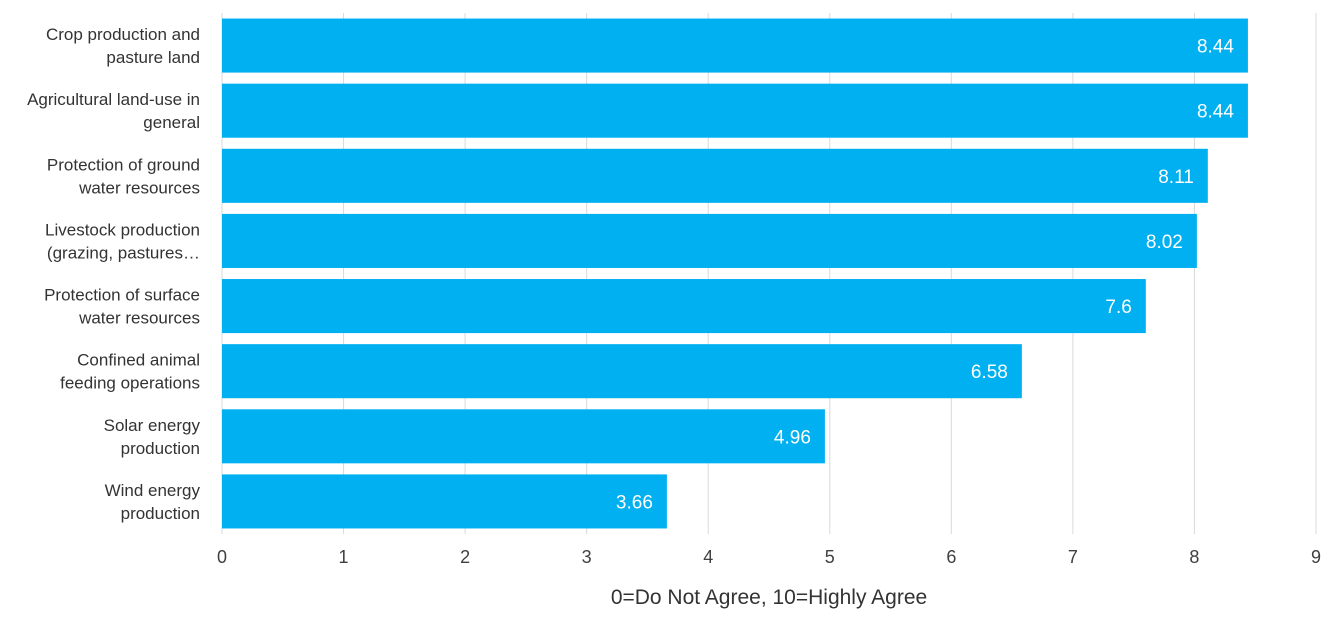 Image resolution: width=1331 pixels, height=617 pixels. I want to click on bar-value-label: 7.6, so click(1118, 307).